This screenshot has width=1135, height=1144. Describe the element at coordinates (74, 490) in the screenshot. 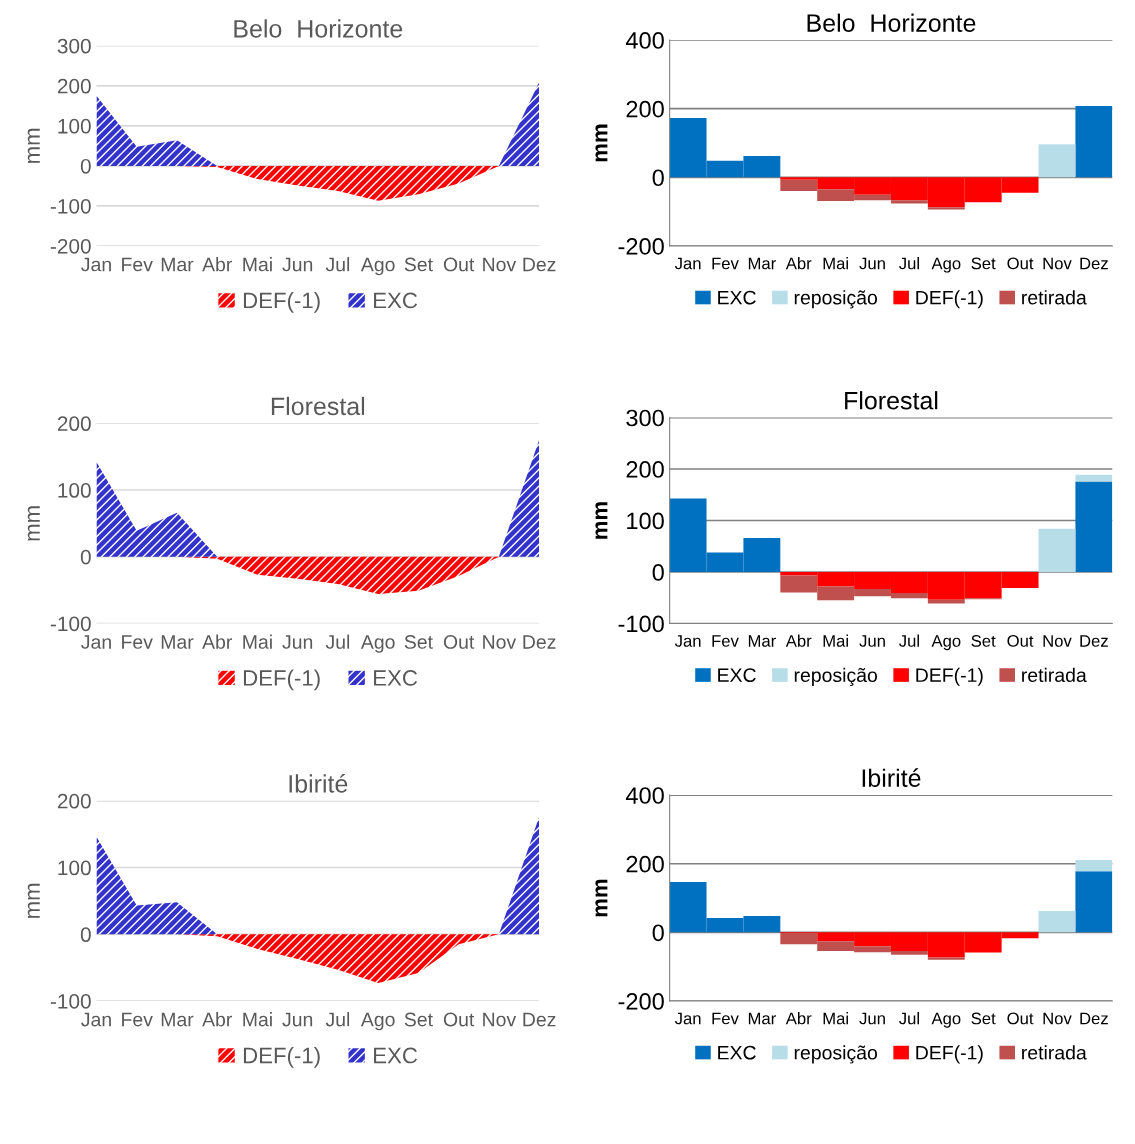

I see `y-tick-label: 100` at that location.